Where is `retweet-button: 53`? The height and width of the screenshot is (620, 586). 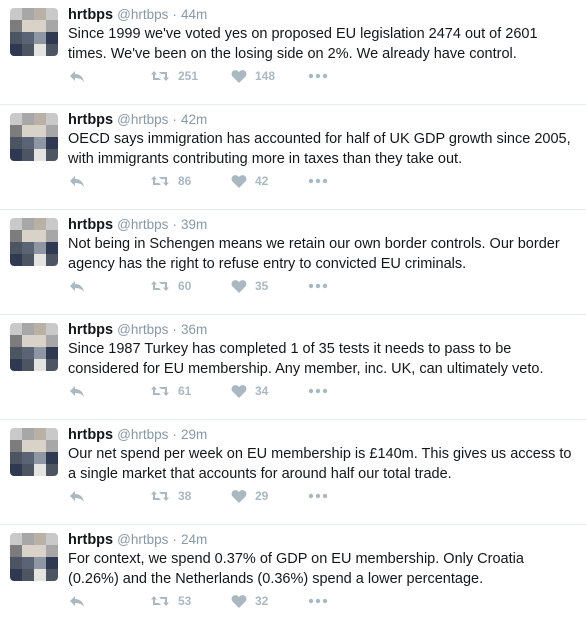 retweet-button: 53 is located at coordinates (170, 601).